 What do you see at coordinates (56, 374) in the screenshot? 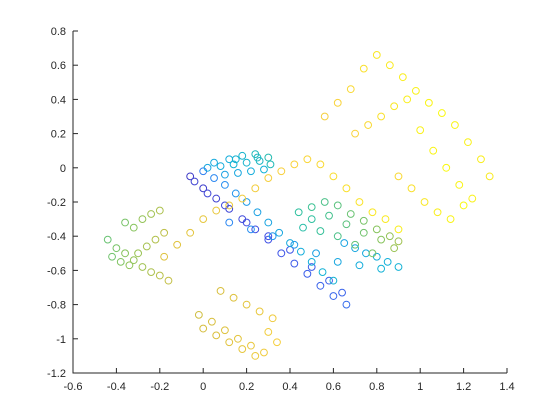
I see `y-tick-label-1: -1.2` at bounding box center [56, 374].